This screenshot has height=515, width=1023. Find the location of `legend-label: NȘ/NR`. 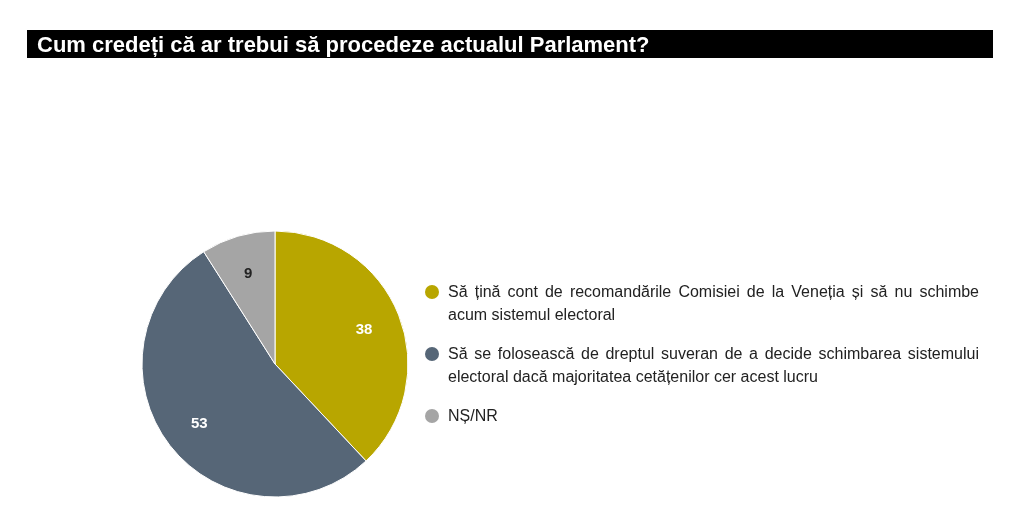

legend-label: NȘ/NR is located at coordinates (473, 416).